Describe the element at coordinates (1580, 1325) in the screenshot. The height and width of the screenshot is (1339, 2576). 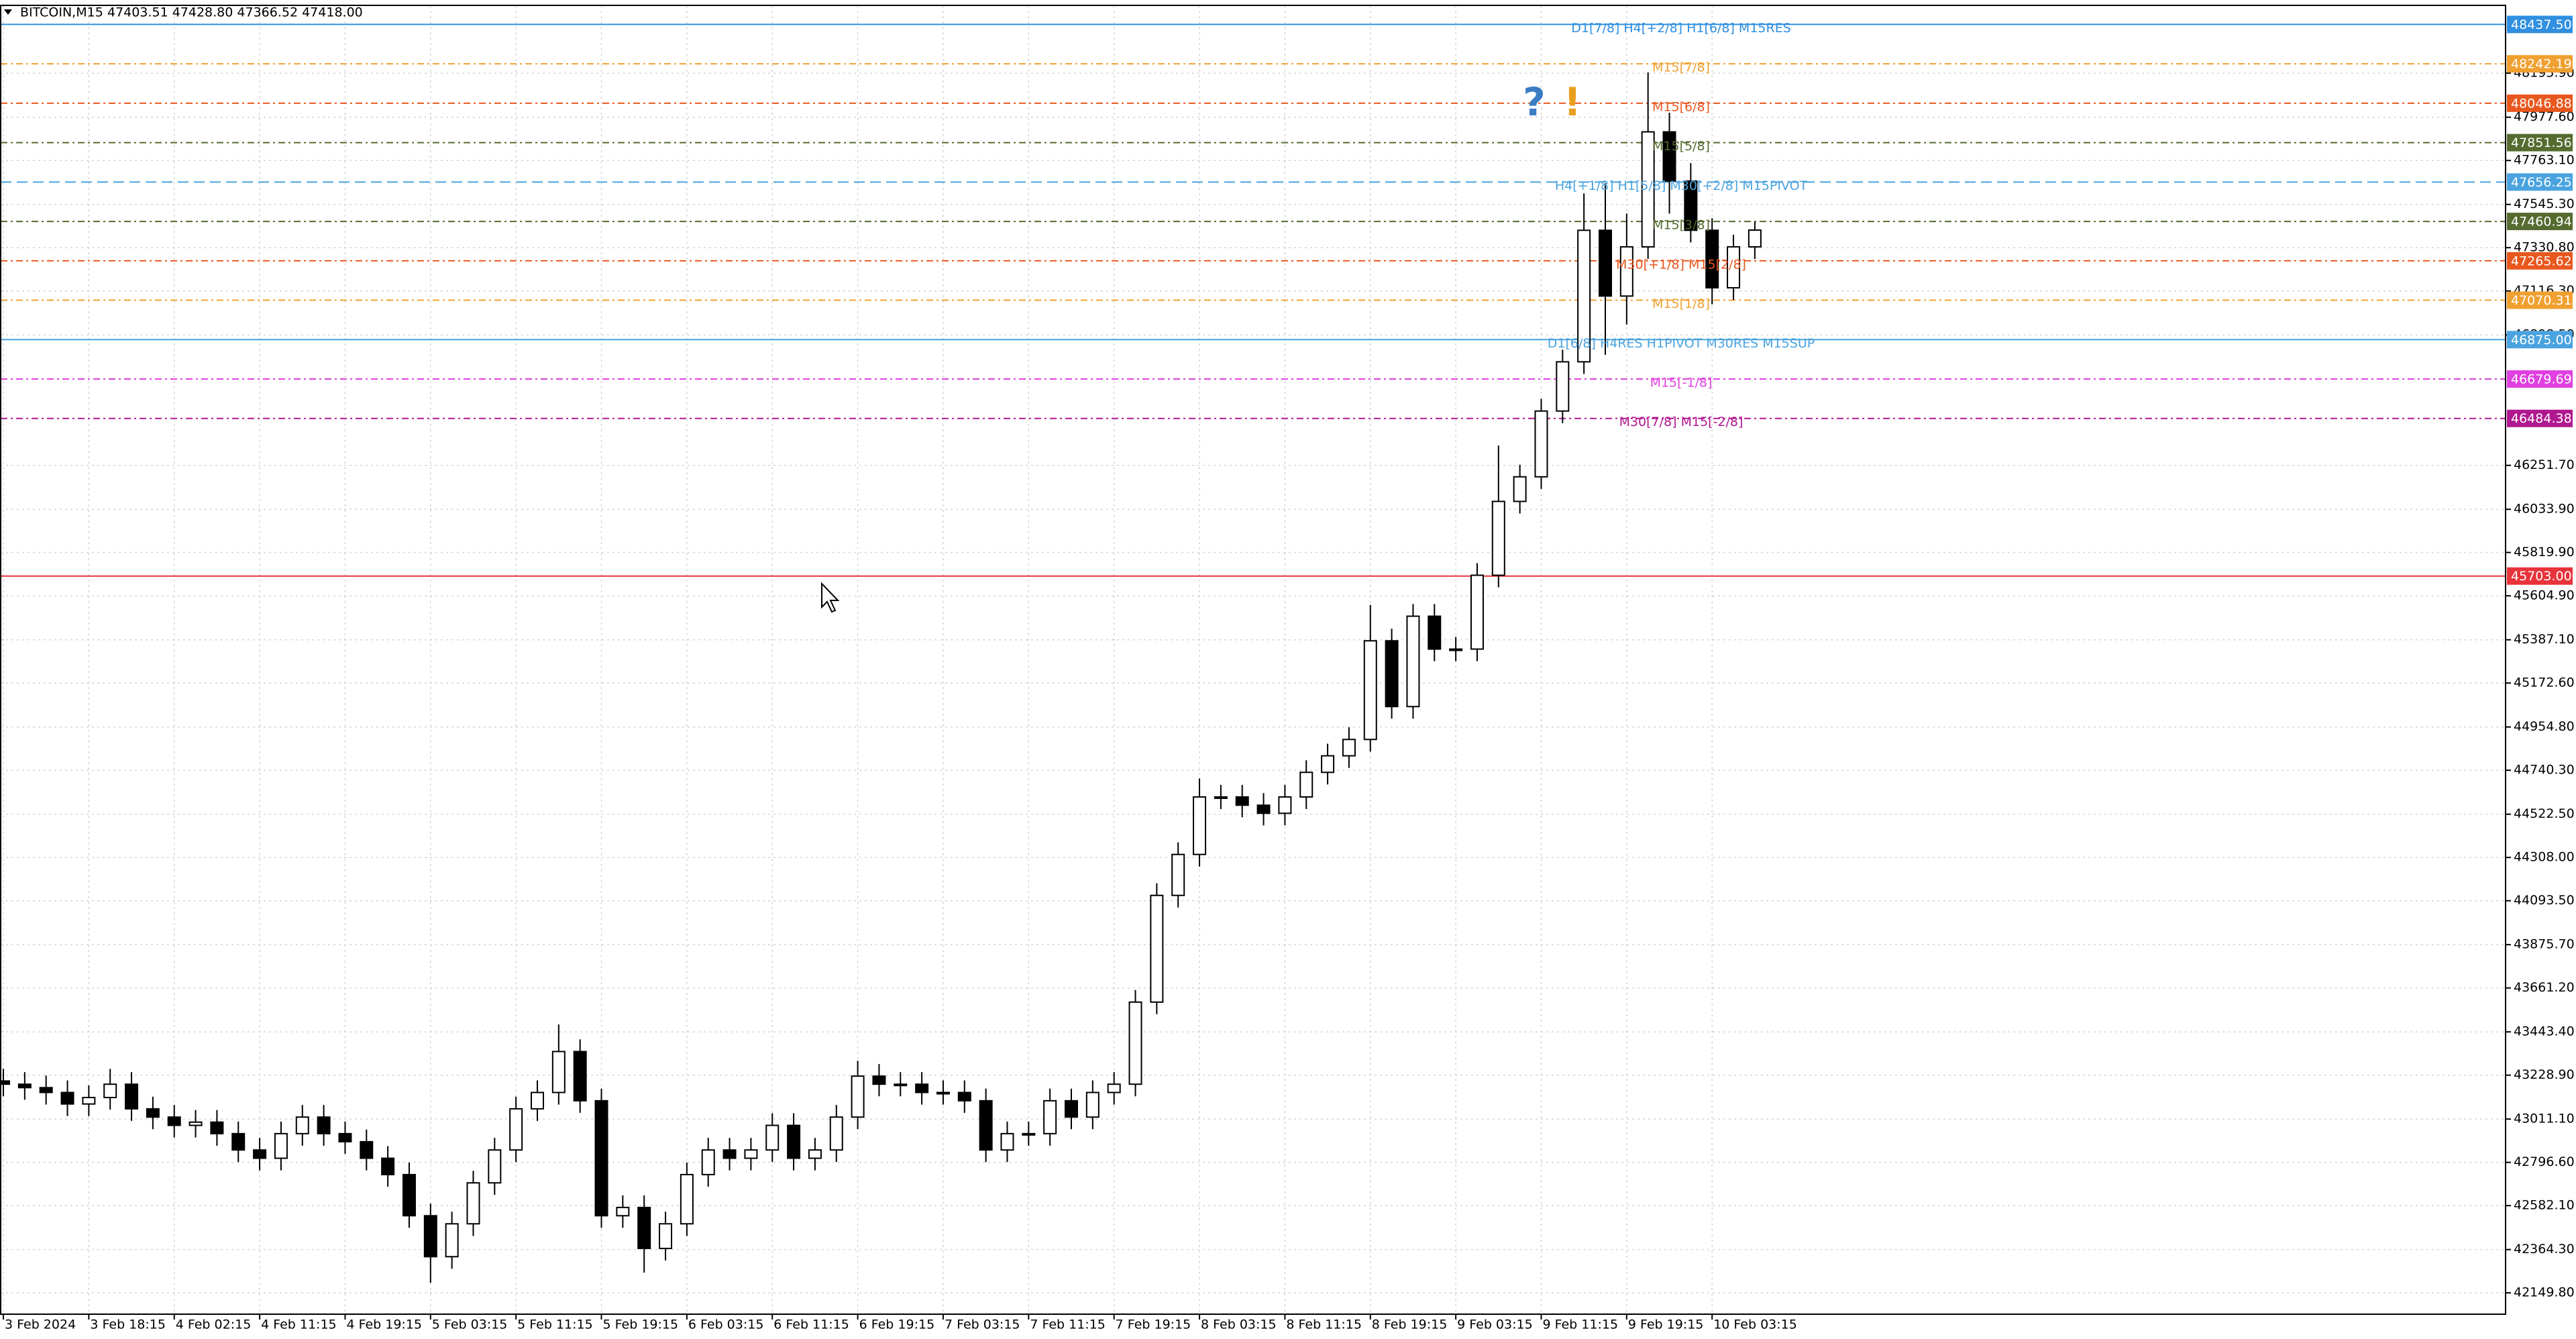
I see `x-tick-label: 9 Feb 11:15` at that location.